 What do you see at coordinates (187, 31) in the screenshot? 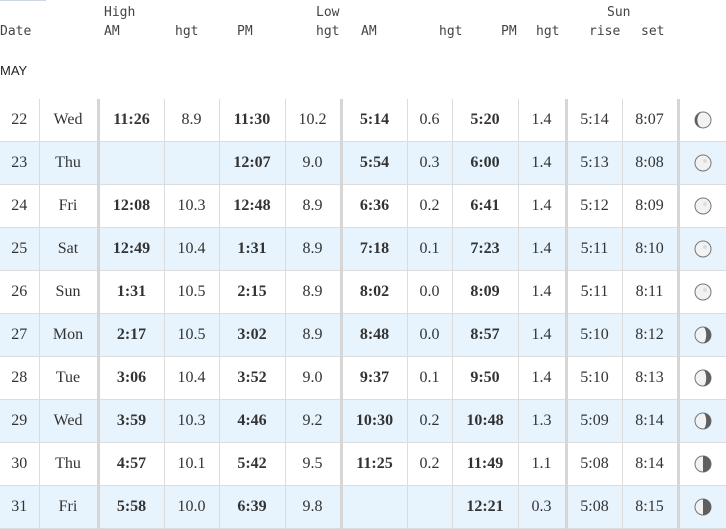
I see `header-high-am-hgt: hgt` at bounding box center [187, 31].